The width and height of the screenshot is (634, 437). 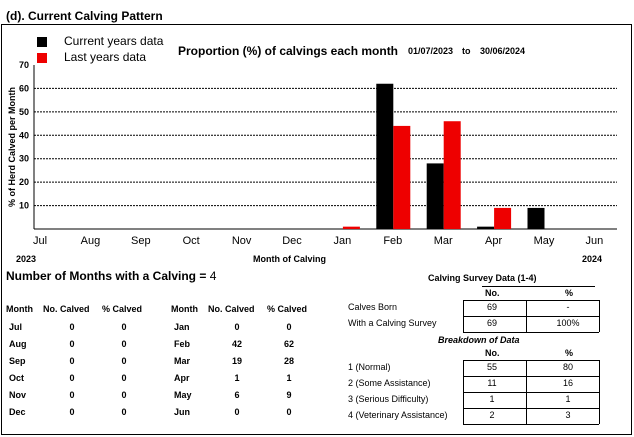 I want to click on y-tick-label: 10, so click(x=24, y=206).